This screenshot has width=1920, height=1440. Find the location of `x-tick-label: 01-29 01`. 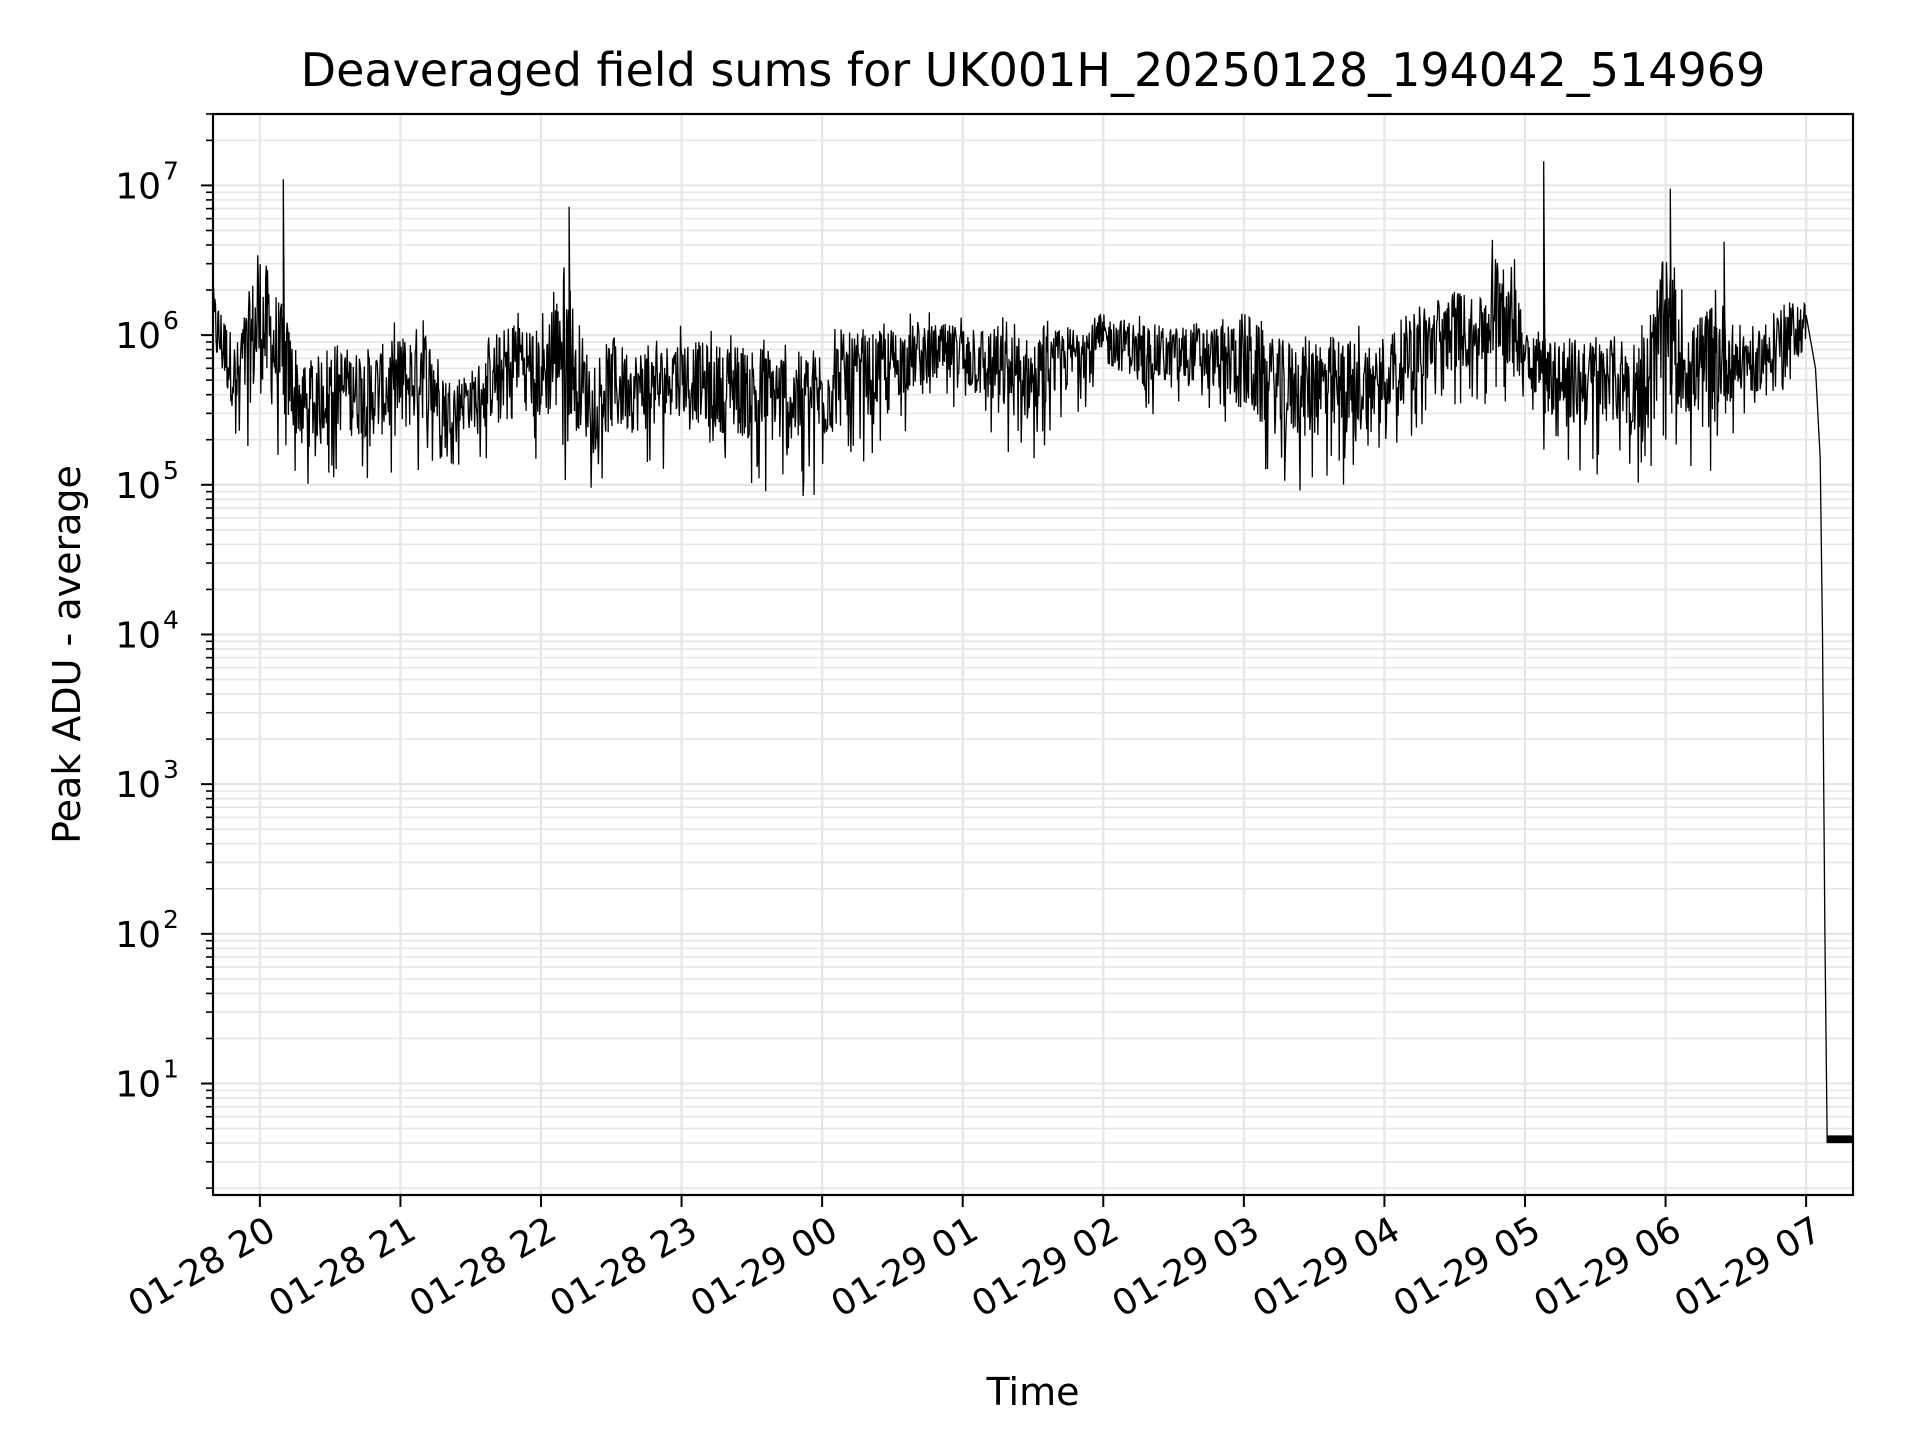

x-tick-label: 01-29 01 is located at coordinates (905, 1267).